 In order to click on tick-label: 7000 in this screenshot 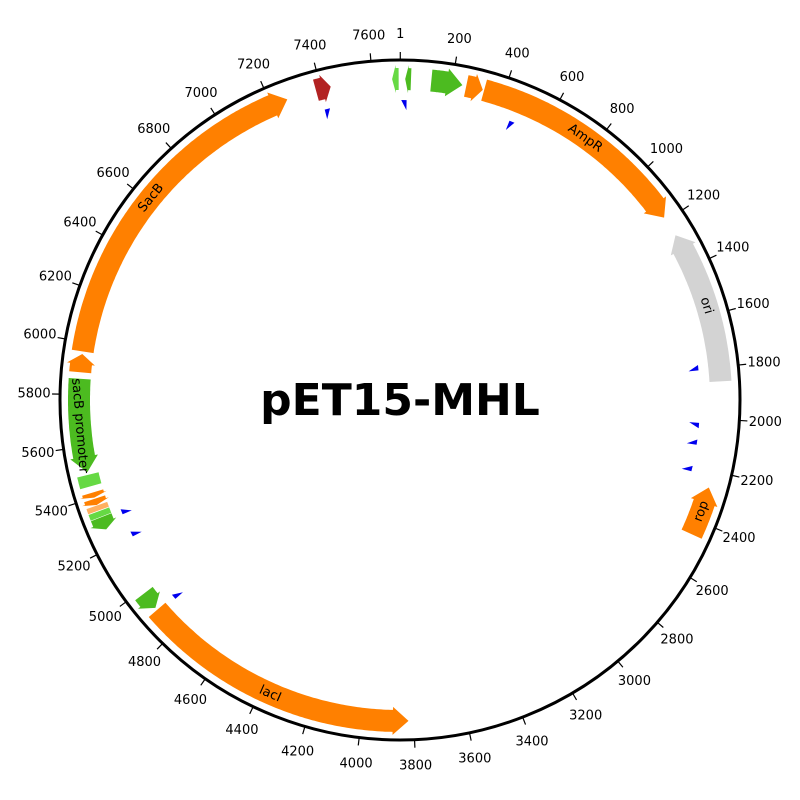, I will do `click(200, 93)`.